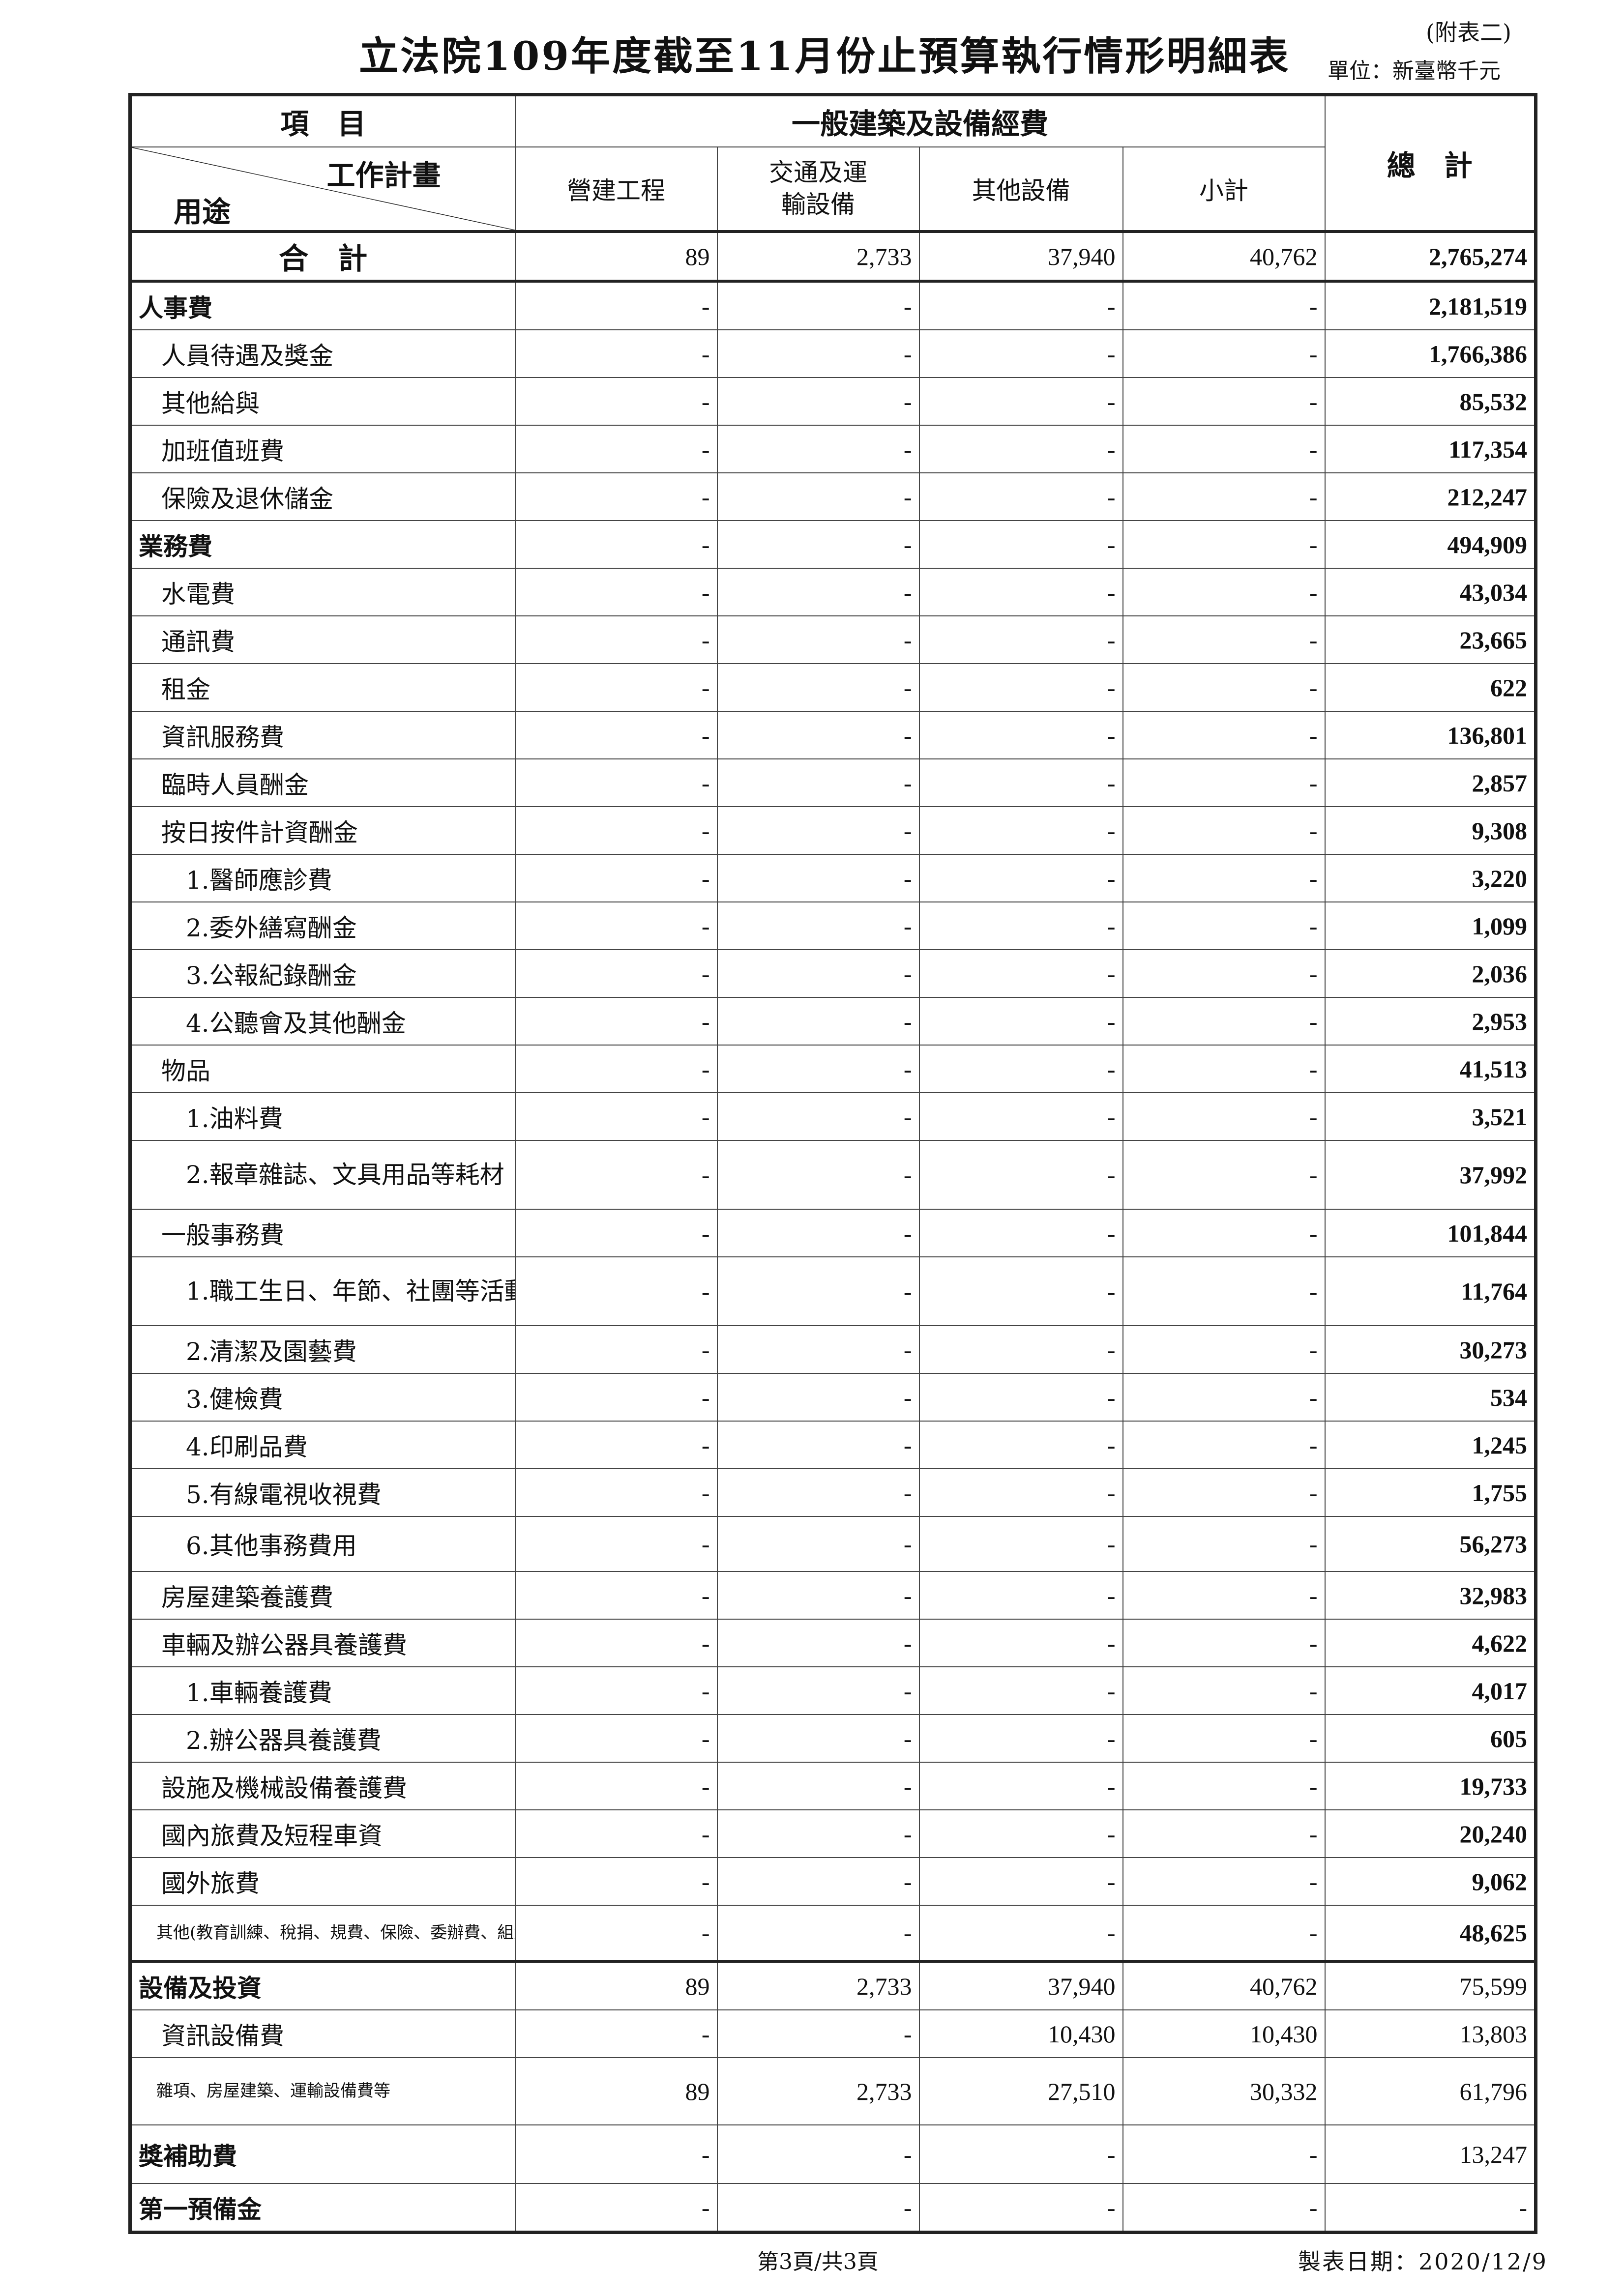  I want to click on cell-total: 1,755, so click(1430, 1492).